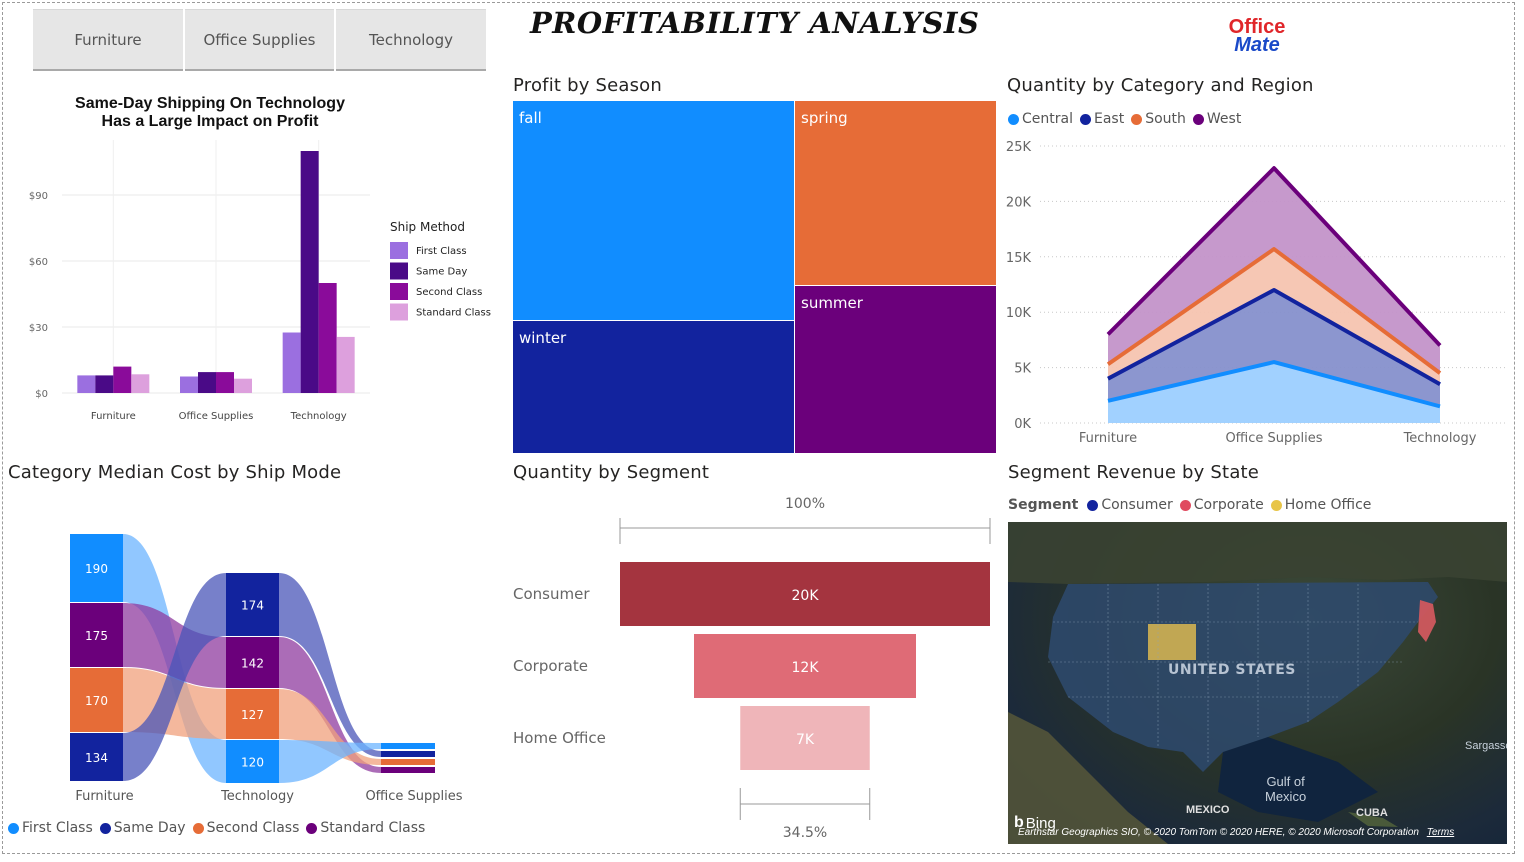 The width and height of the screenshot is (1524, 862). I want to click on bar-ytick-label: $0, so click(41, 394).